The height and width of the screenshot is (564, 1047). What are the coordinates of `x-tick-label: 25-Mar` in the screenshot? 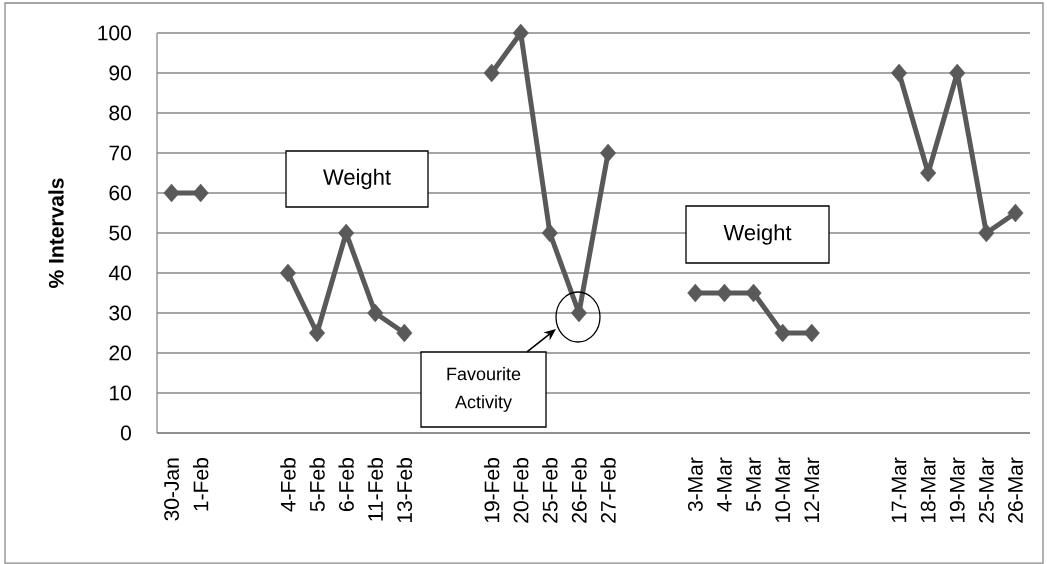 It's located at (986, 490).